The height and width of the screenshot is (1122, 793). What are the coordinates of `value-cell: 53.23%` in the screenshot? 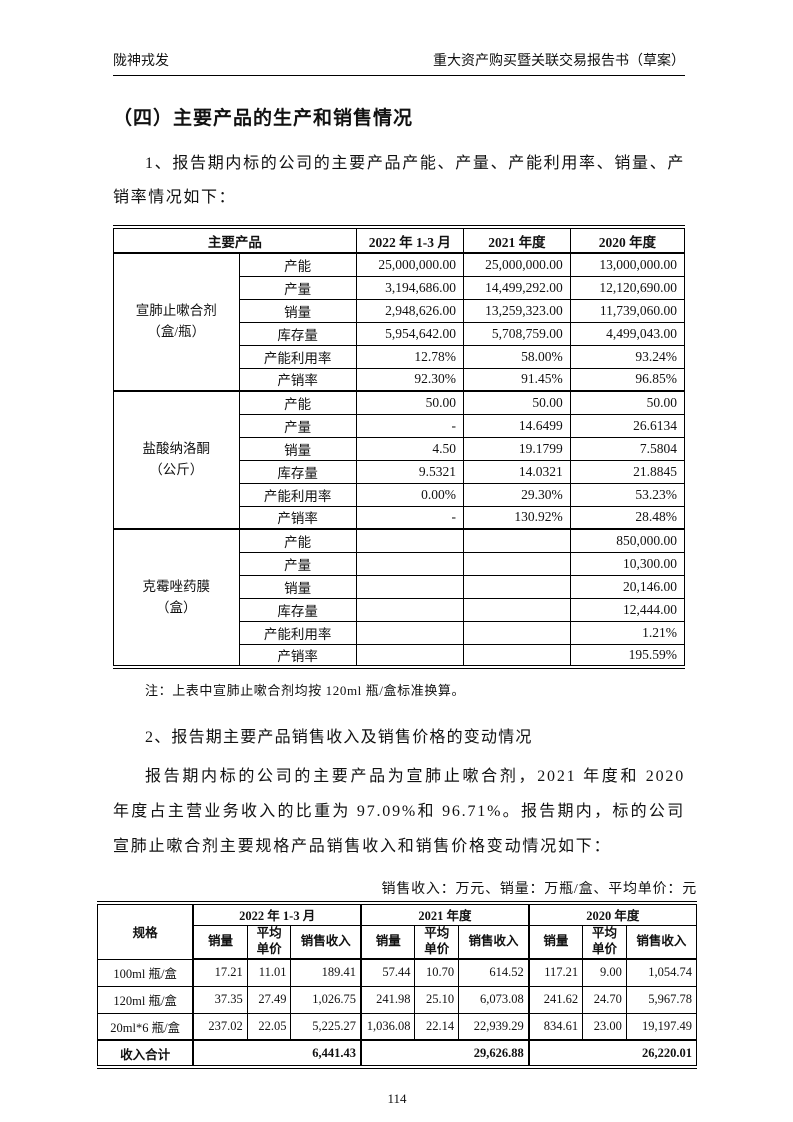 It's located at (627, 494).